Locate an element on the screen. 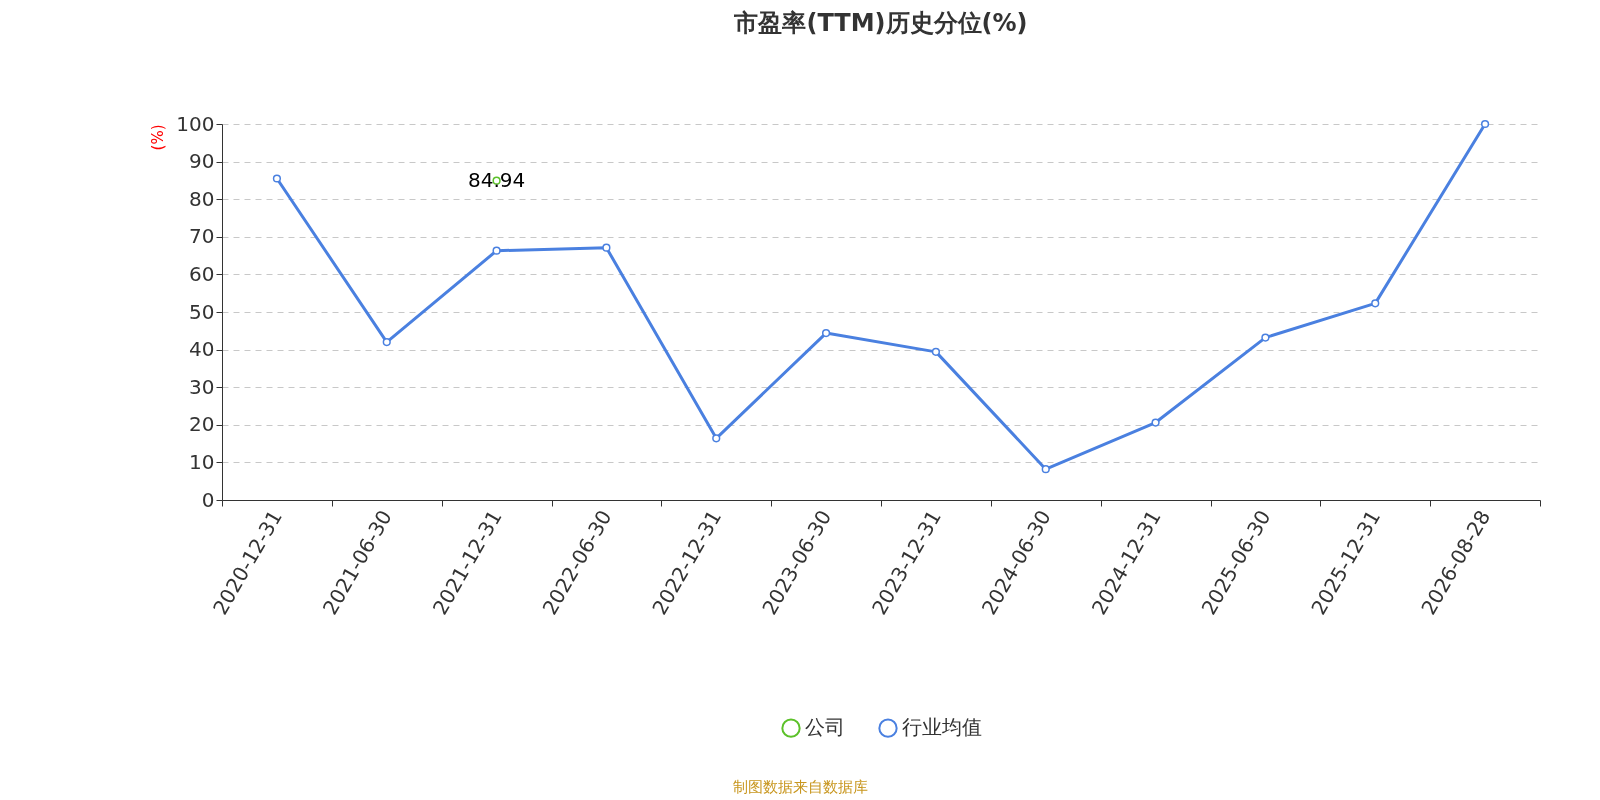 The width and height of the screenshot is (1600, 800). legend-label: 公司 is located at coordinates (825, 727).